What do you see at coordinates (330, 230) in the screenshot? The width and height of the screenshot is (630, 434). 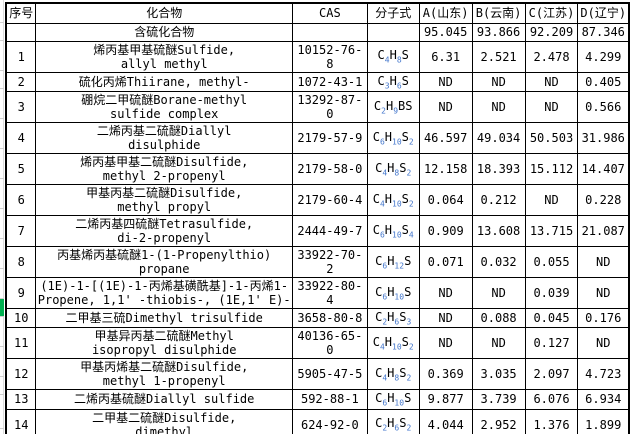 I see `cell-cas: 2444-49-7` at bounding box center [330, 230].